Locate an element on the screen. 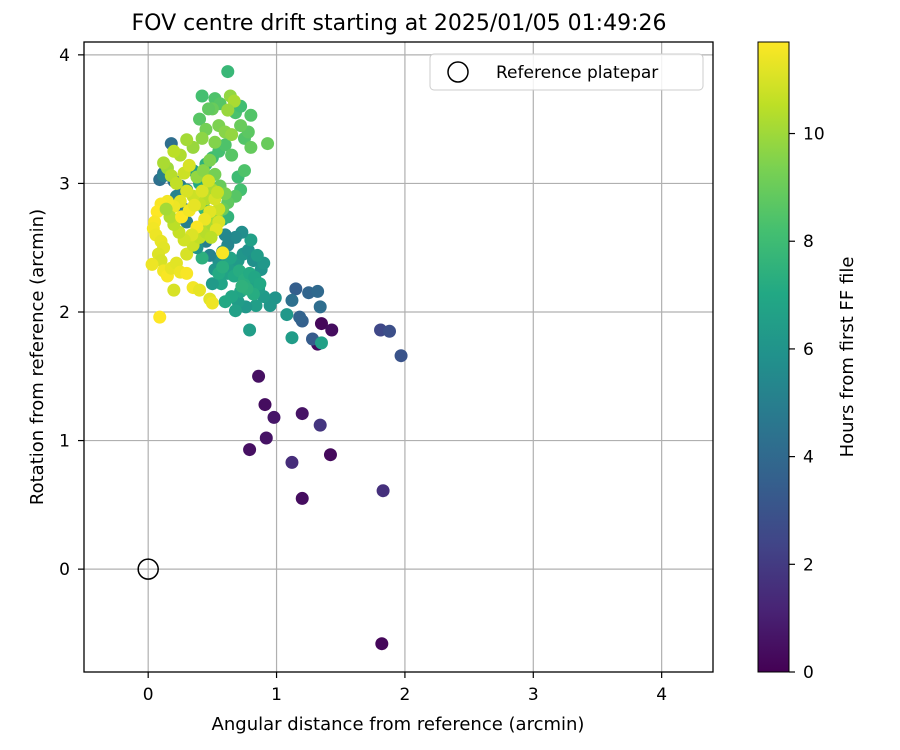  x-tick-label: 2 is located at coordinates (405, 695).